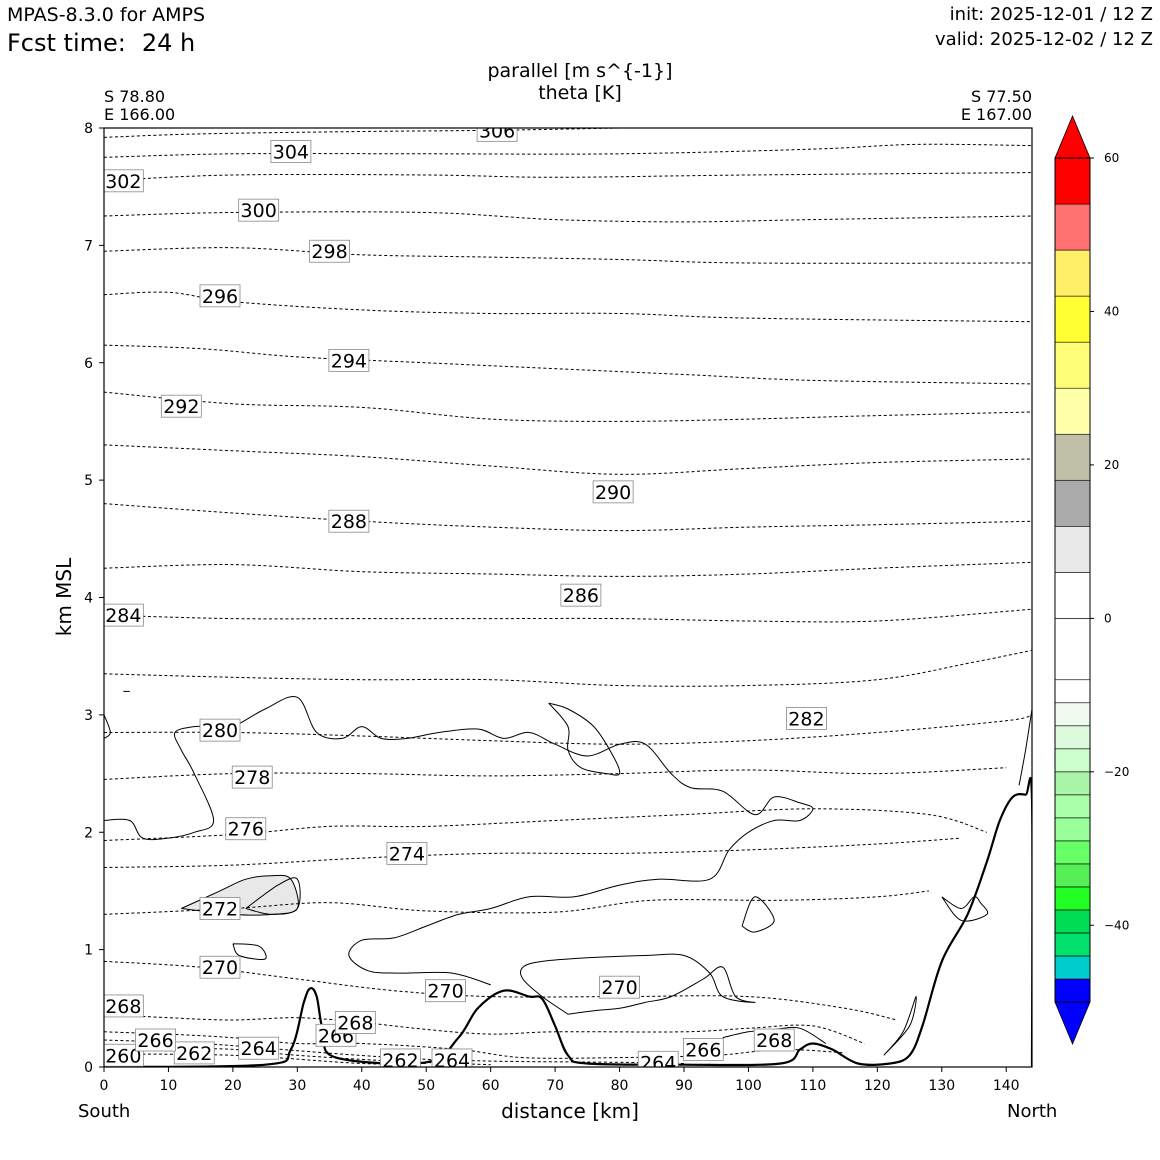 The height and width of the screenshot is (1160, 1160). What do you see at coordinates (1111, 465) in the screenshot?
I see `colorbar-tick-label: 20` at bounding box center [1111, 465].